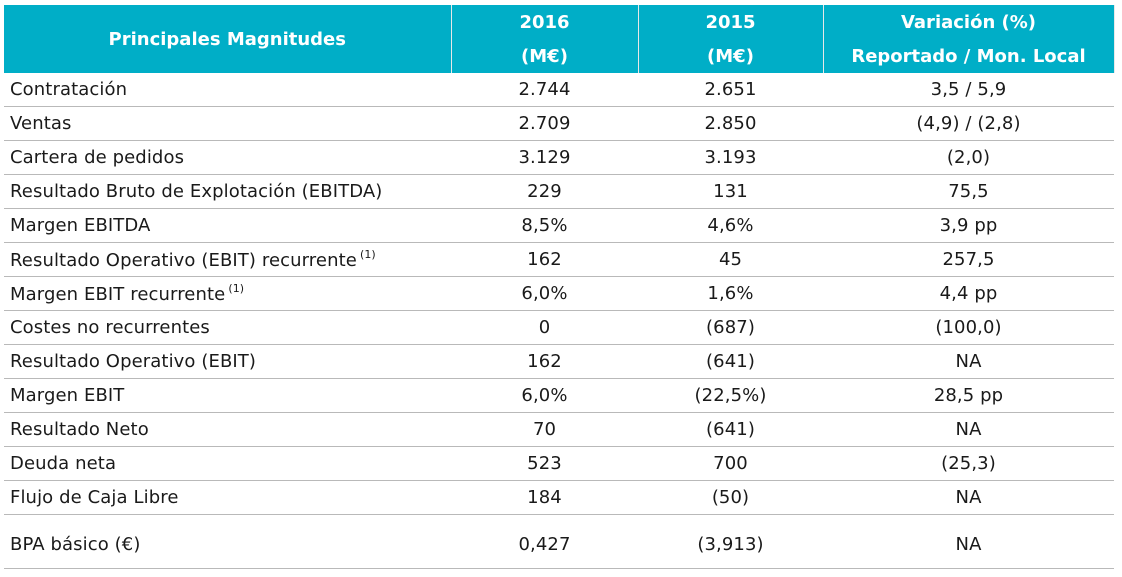  What do you see at coordinates (228, 39) in the screenshot?
I see `header-principales-magnitudes: Principales Magnitudes` at bounding box center [228, 39].